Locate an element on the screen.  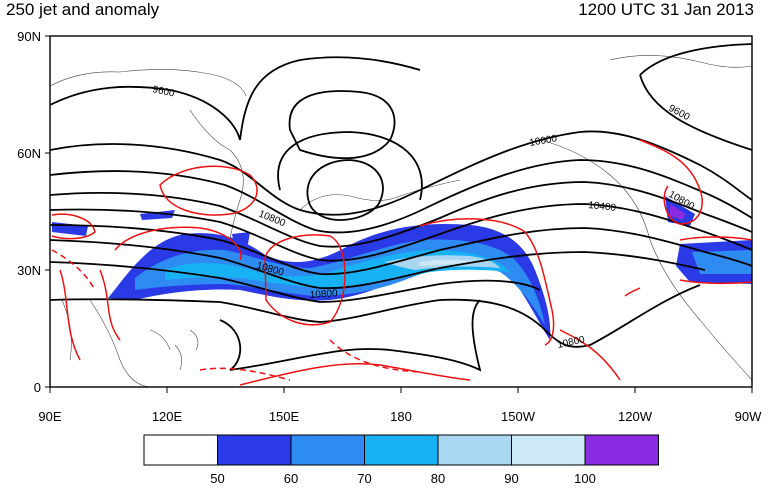
colorbar-label: 50 is located at coordinates (217, 478).